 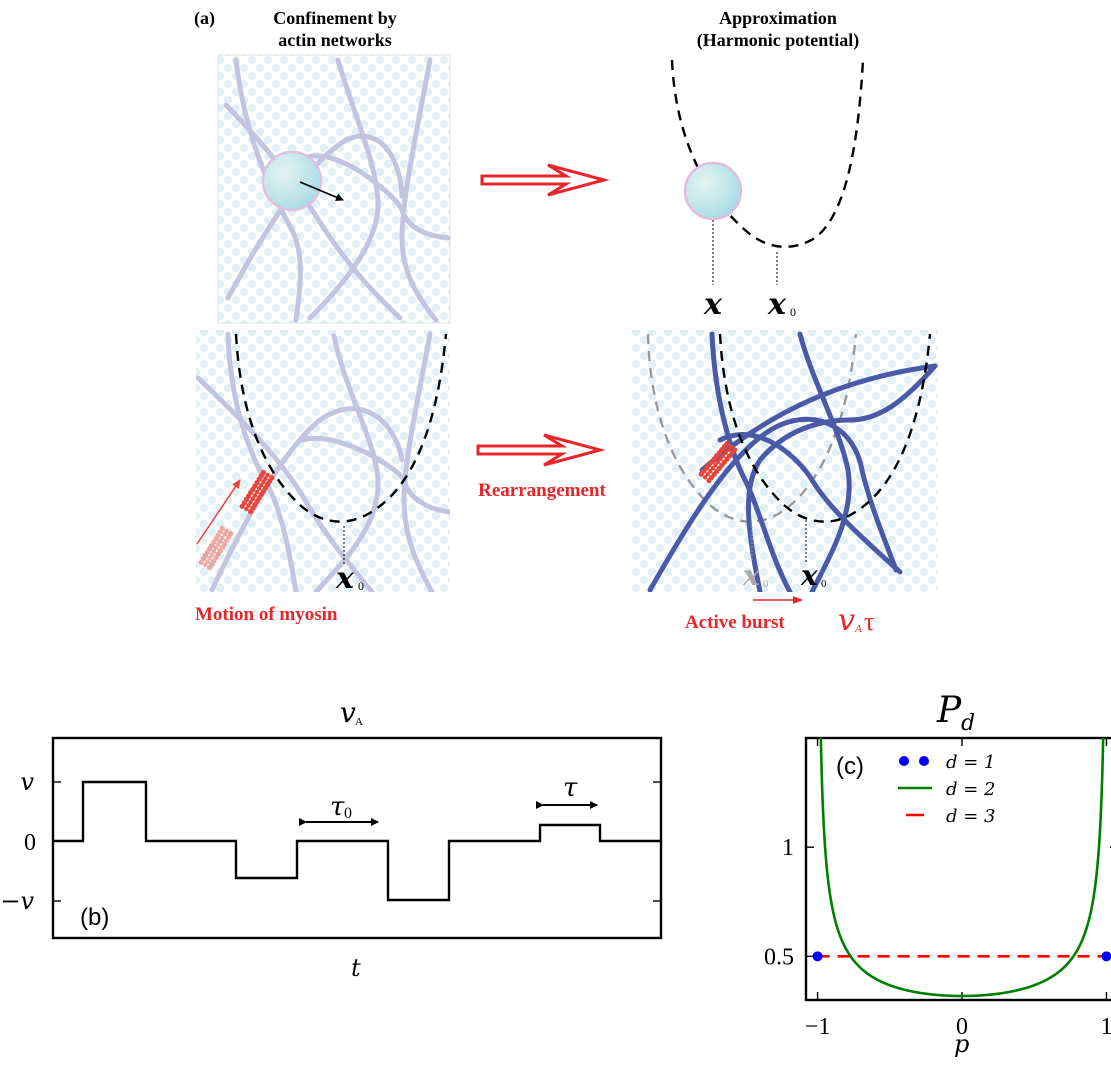 What do you see at coordinates (809, 575) in the screenshot?
I see `new-x0-label: x` at bounding box center [809, 575].